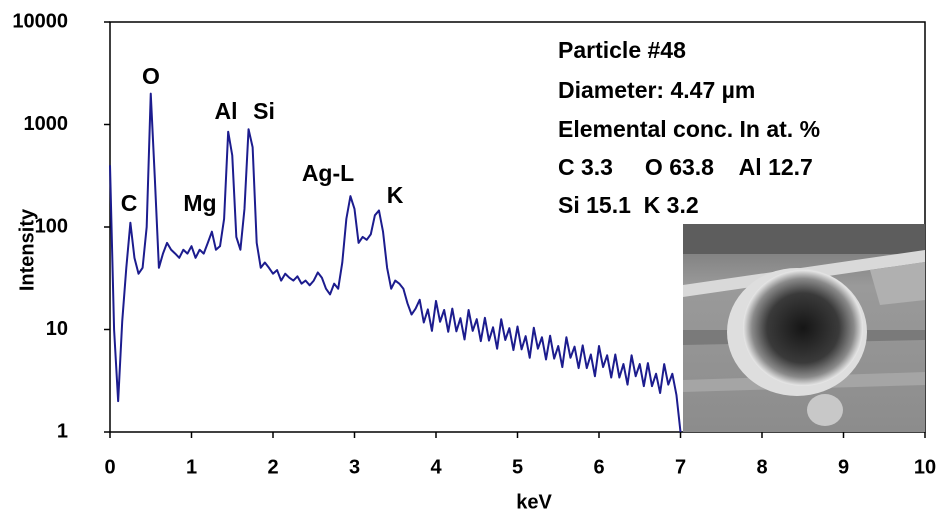 This screenshot has height=521, width=943. I want to click on x-tick-label: 5, so click(517, 467).